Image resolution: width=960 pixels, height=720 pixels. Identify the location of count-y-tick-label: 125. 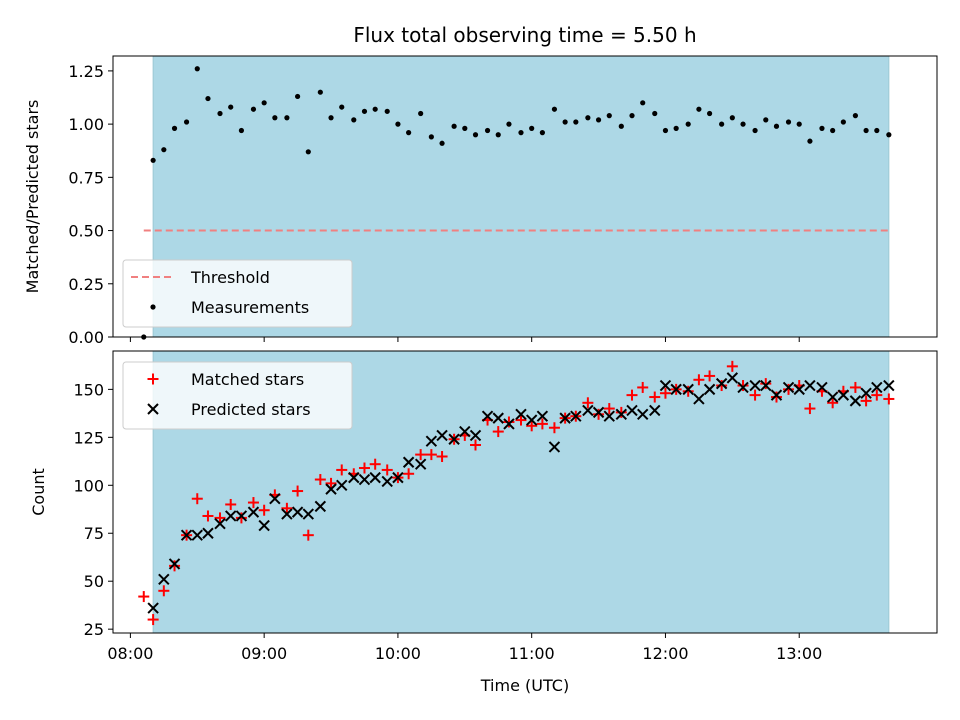
(88, 437).